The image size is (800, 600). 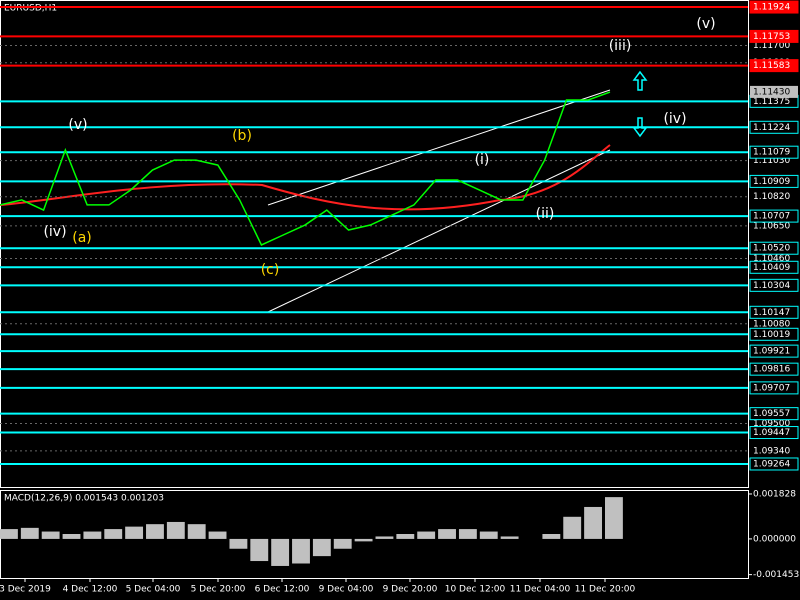 What do you see at coordinates (25, 590) in the screenshot?
I see `time-label: 3 Dec 2019` at bounding box center [25, 590].